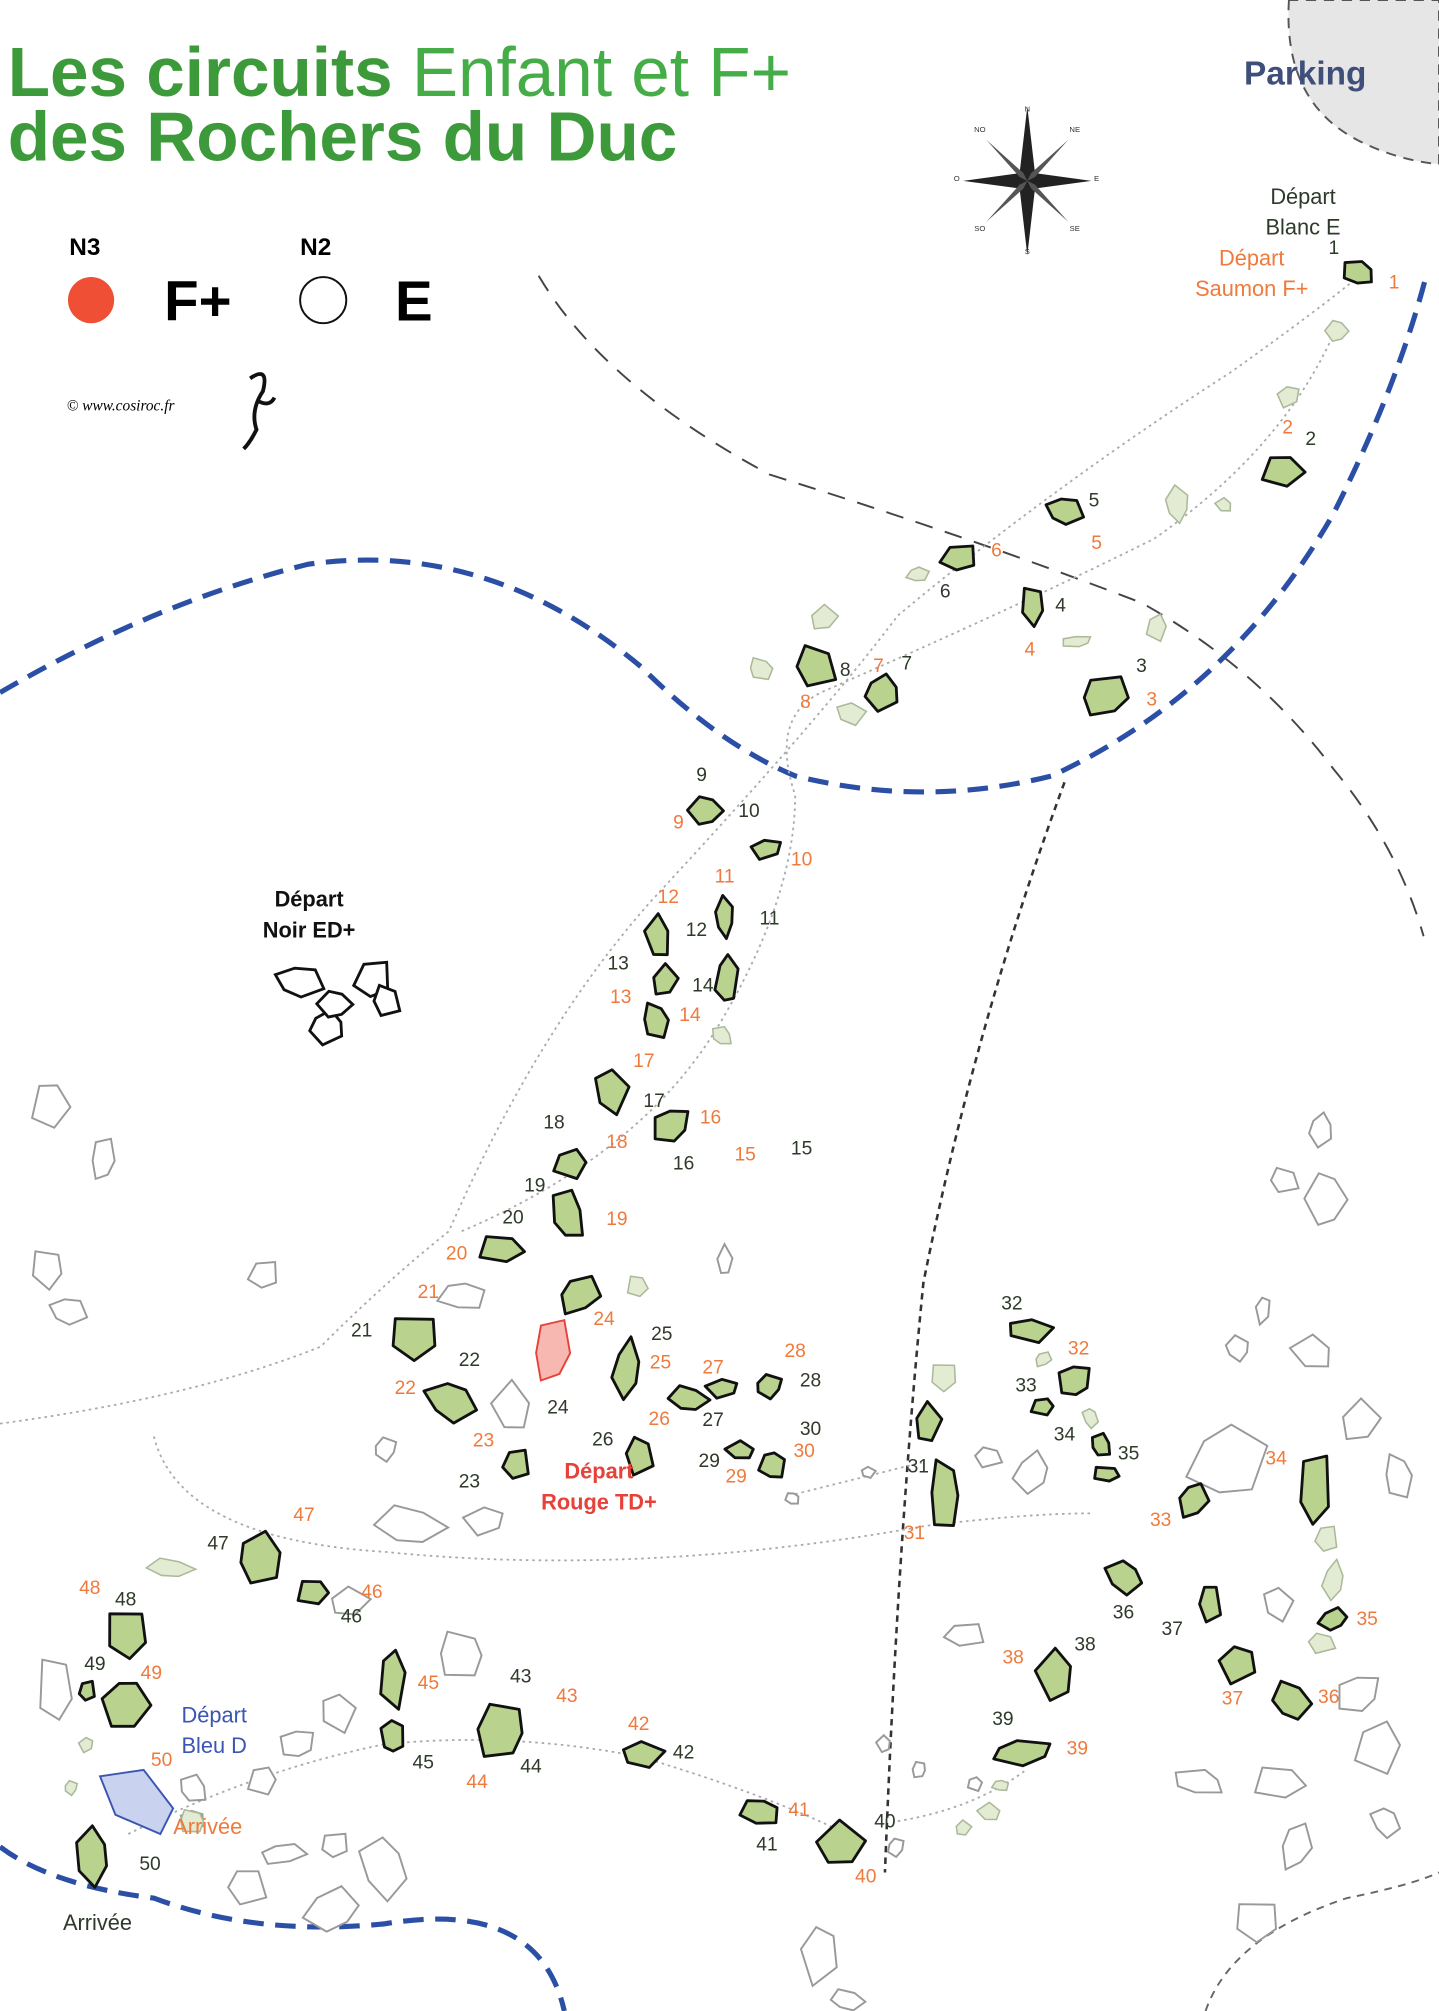  I want to click on title-part: Enfant et F+, so click(601, 72).